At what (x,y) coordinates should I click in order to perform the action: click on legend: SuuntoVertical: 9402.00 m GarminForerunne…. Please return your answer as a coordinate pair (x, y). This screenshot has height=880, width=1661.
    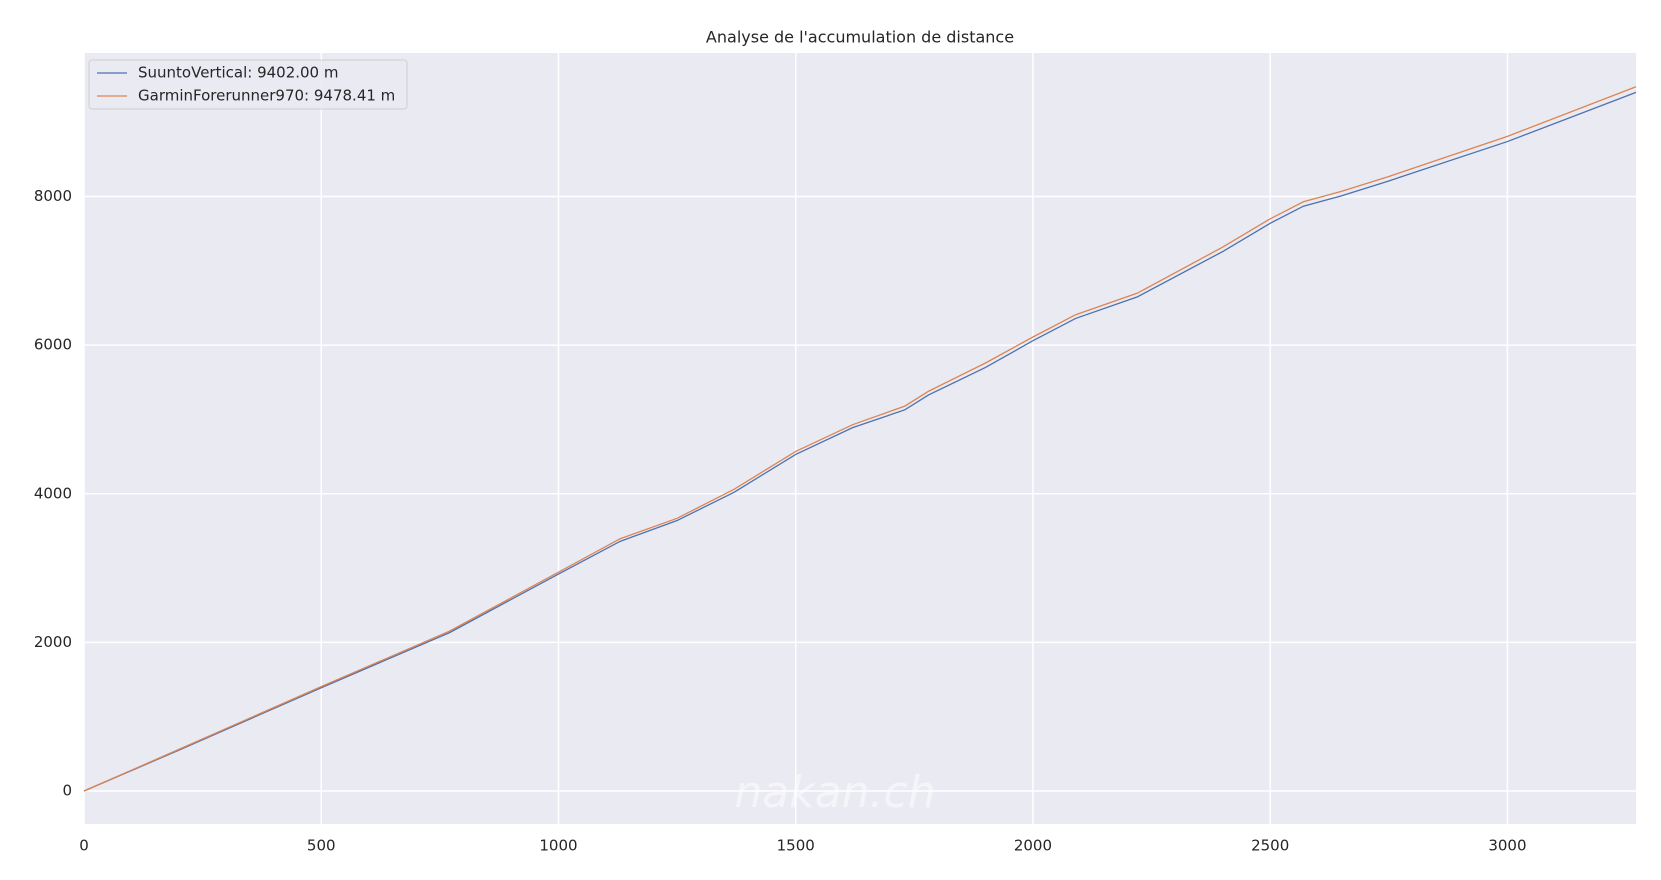
    Looking at the image, I should click on (248, 84).